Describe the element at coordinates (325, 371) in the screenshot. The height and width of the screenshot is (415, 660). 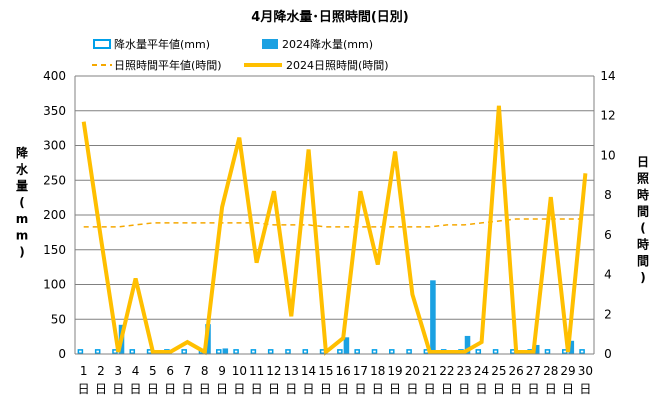
I see `x-tick-label: 15` at that location.